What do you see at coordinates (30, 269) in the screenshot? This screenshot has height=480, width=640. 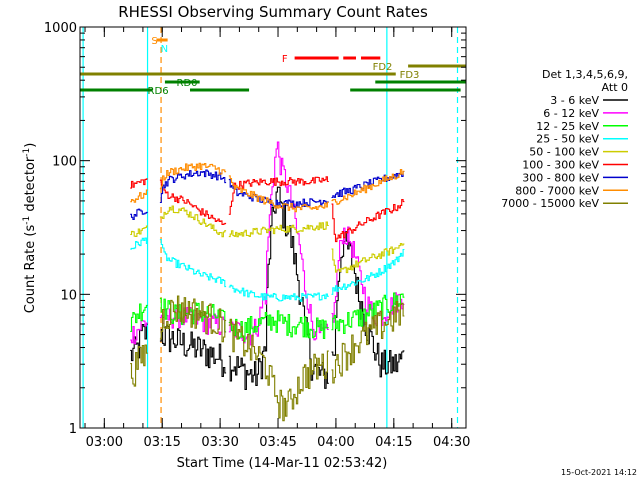 I see `y-axis-label-main: Count Rate (s` at bounding box center [30, 269].